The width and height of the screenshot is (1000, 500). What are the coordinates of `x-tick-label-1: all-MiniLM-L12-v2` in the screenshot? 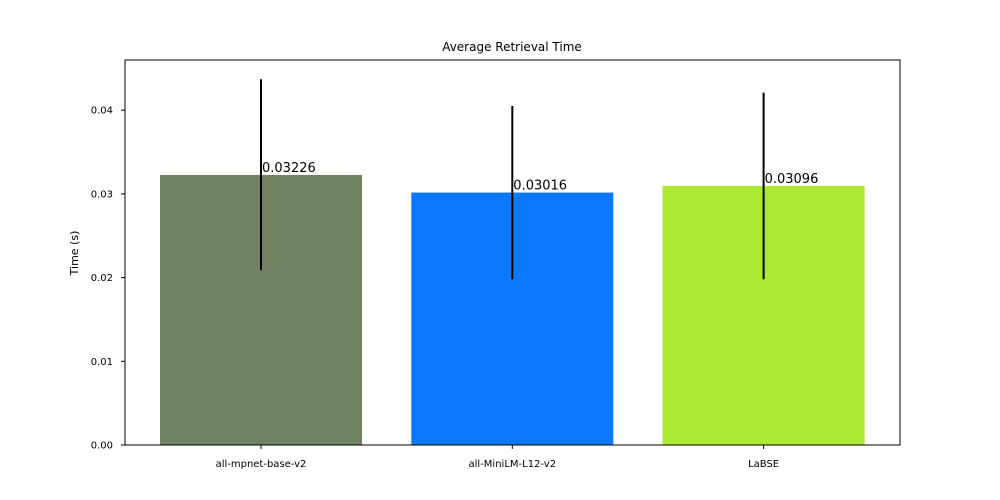 It's located at (513, 464).